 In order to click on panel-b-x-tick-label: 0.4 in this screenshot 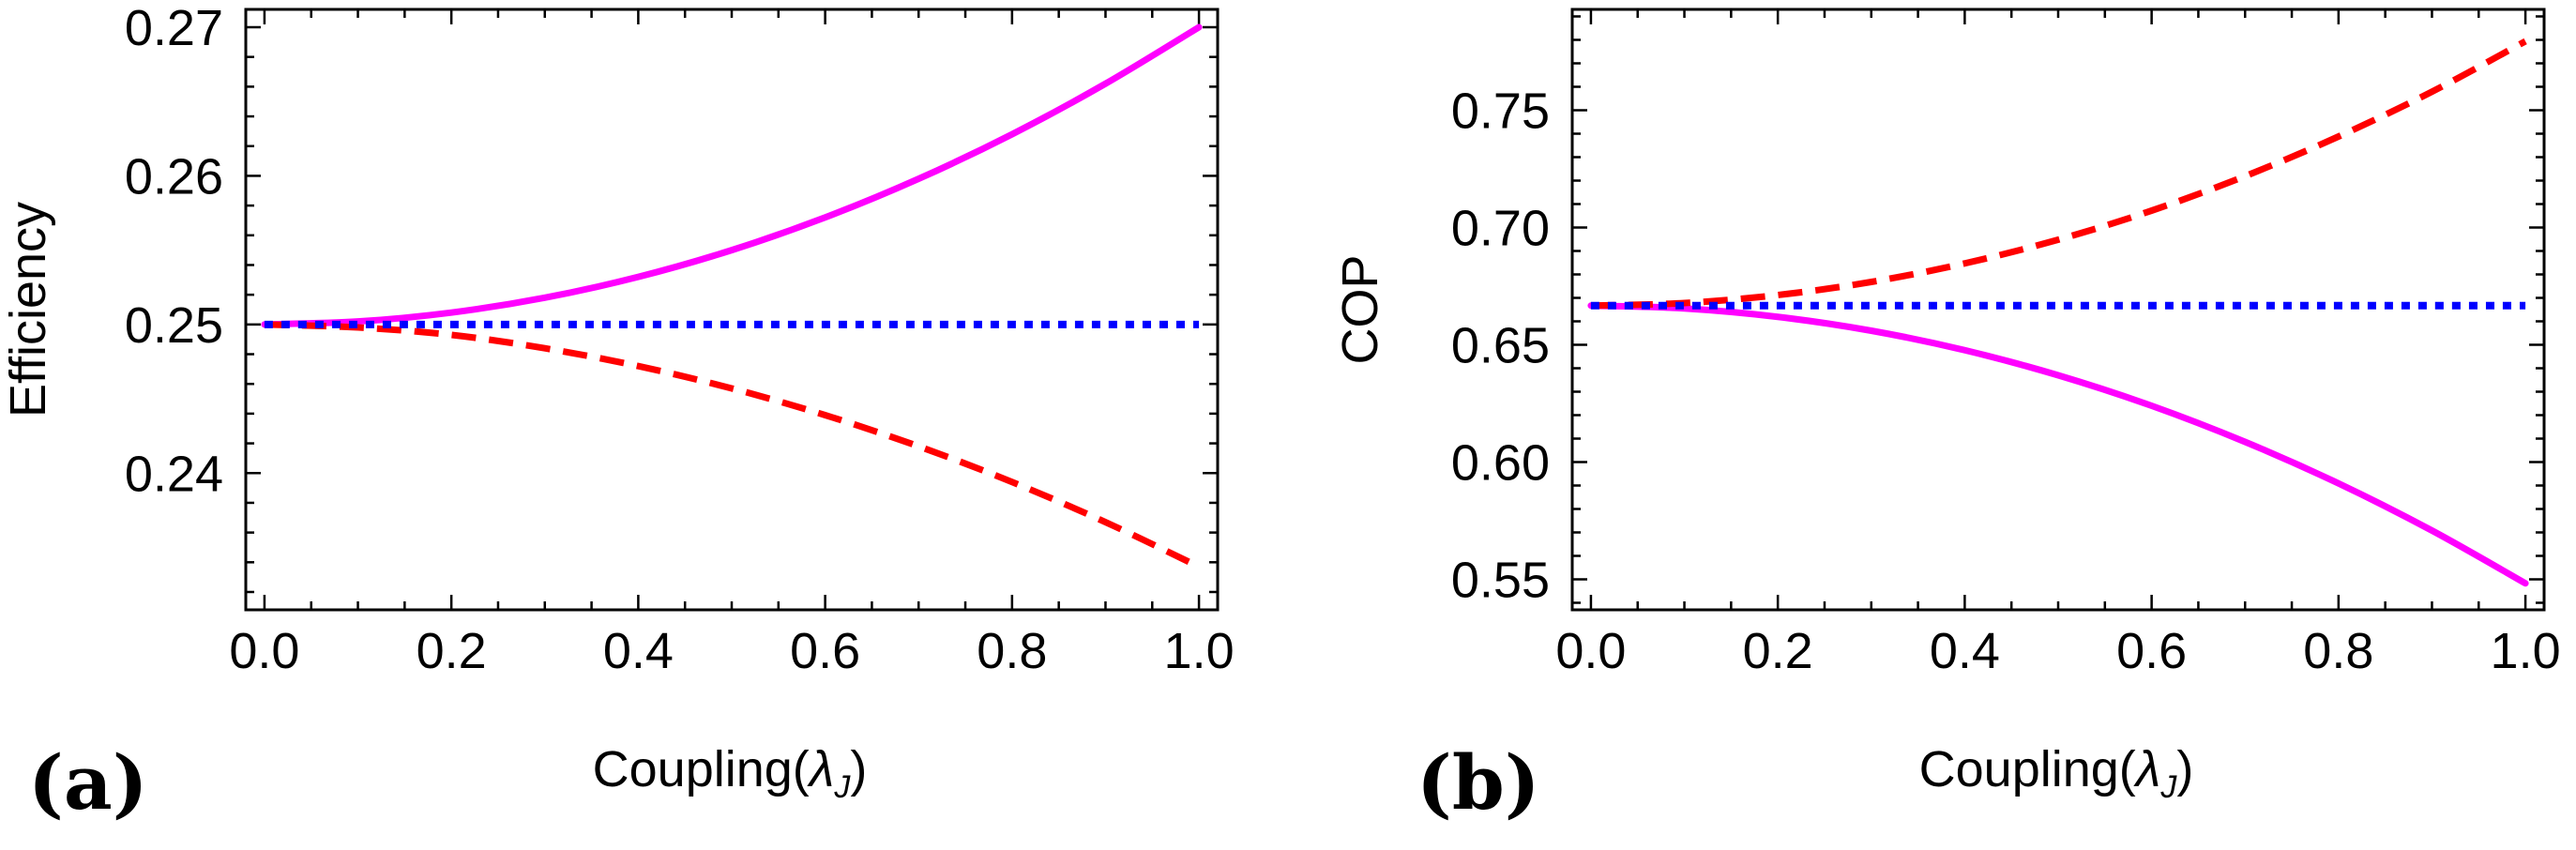, I will do `click(1965, 651)`.